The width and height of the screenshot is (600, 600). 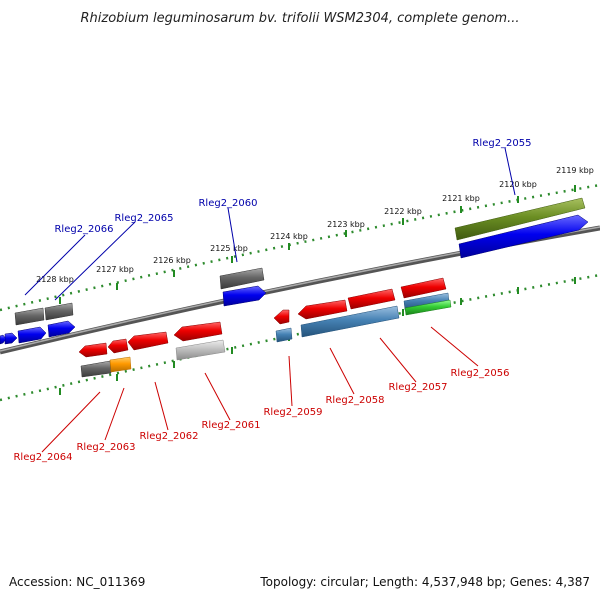 What do you see at coordinates (168, 436) in the screenshot?
I see `gene-label-bottom: Rleg2_2062` at bounding box center [168, 436].